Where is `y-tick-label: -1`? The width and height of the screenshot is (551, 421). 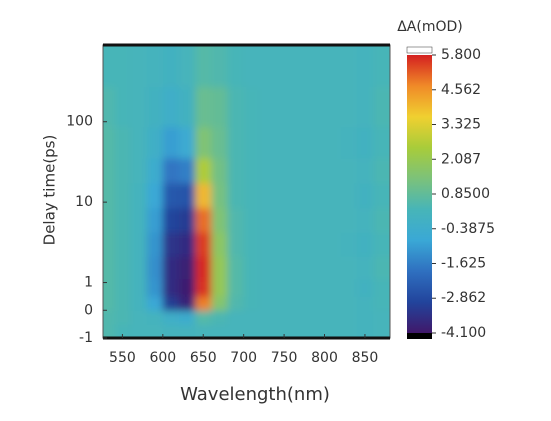 y-tick-label: -1 is located at coordinates (86, 338).